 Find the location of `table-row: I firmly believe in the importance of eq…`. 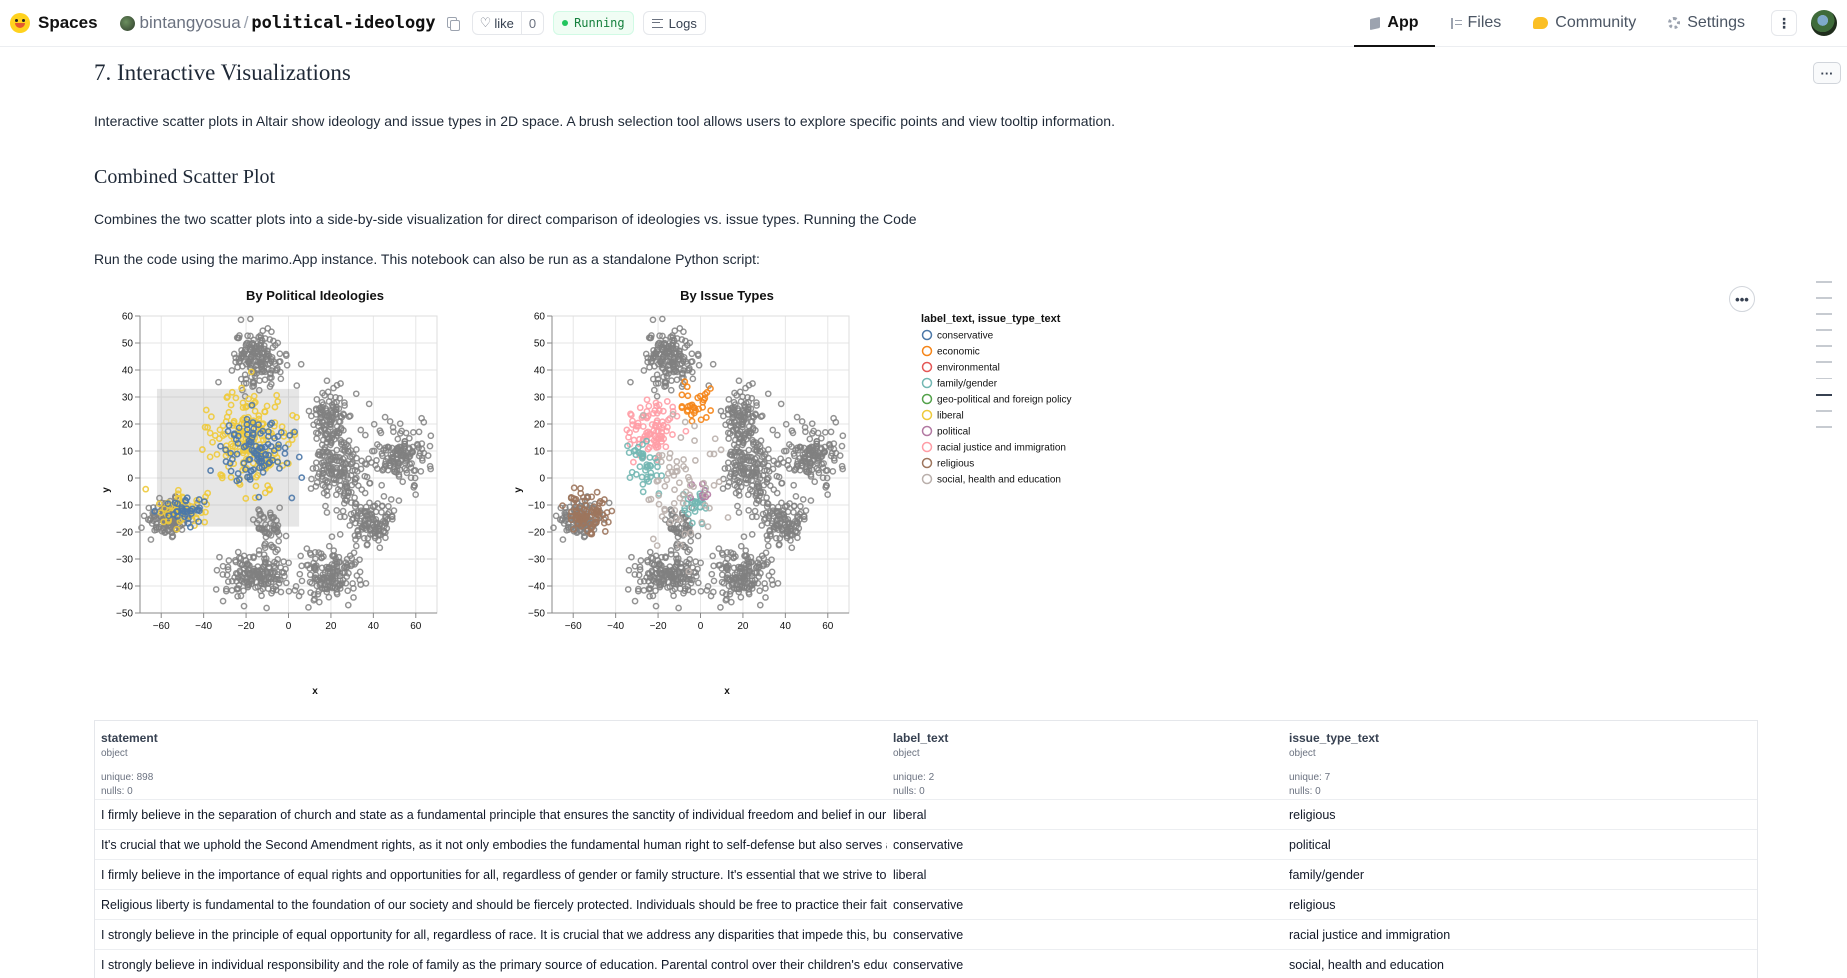

table-row: I firmly believe in the importance of eq… is located at coordinates (926, 874).